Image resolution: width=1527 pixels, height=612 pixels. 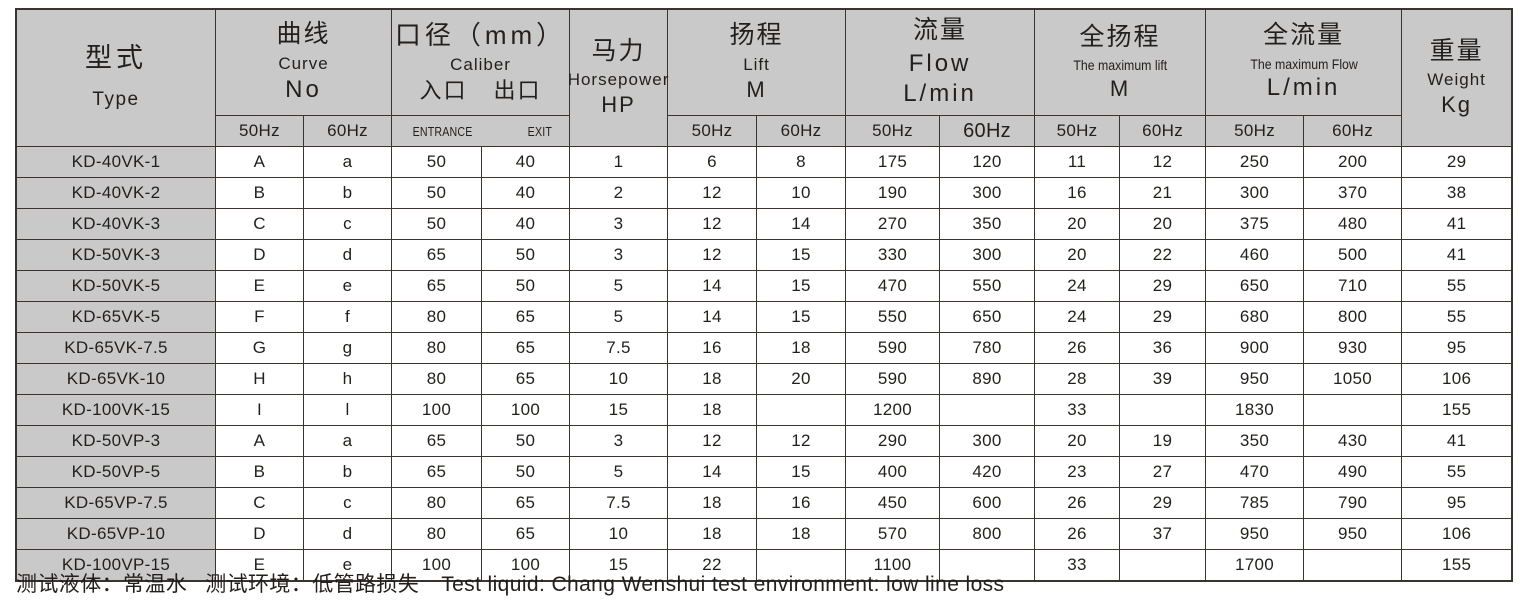 What do you see at coordinates (526, 193) in the screenshot?
I see `cell-exit: 40` at bounding box center [526, 193].